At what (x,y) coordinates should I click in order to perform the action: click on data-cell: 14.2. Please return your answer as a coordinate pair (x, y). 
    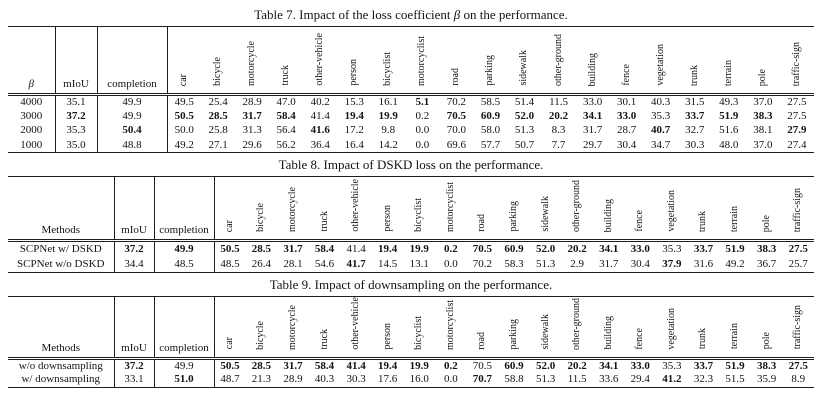
    Looking at the image, I should click on (388, 144).